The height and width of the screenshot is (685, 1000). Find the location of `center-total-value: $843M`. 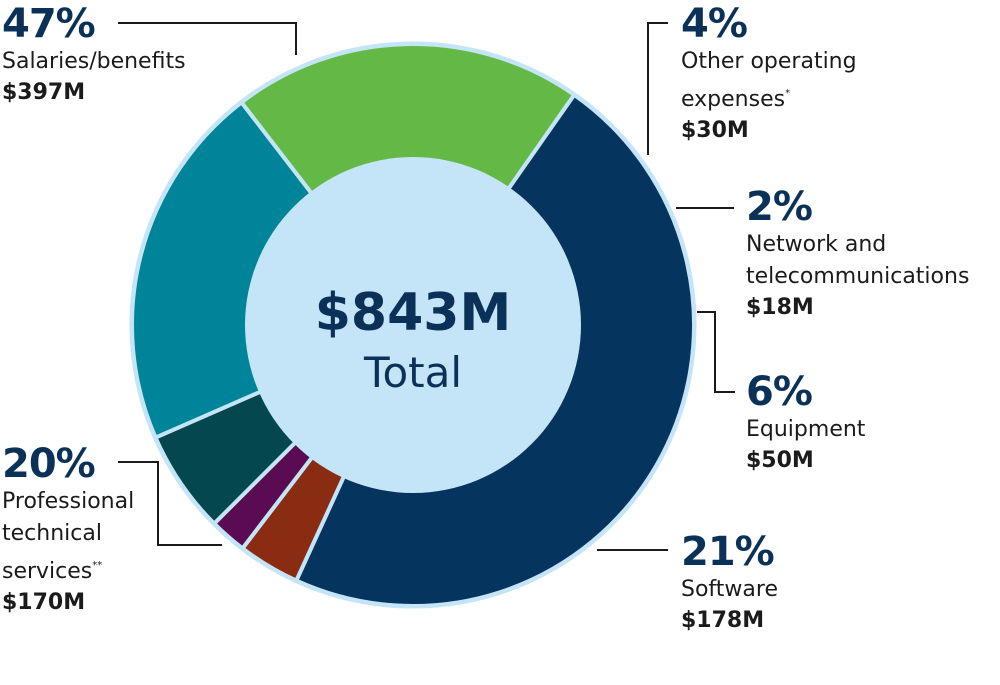

center-total-value: $843M is located at coordinates (413, 313).